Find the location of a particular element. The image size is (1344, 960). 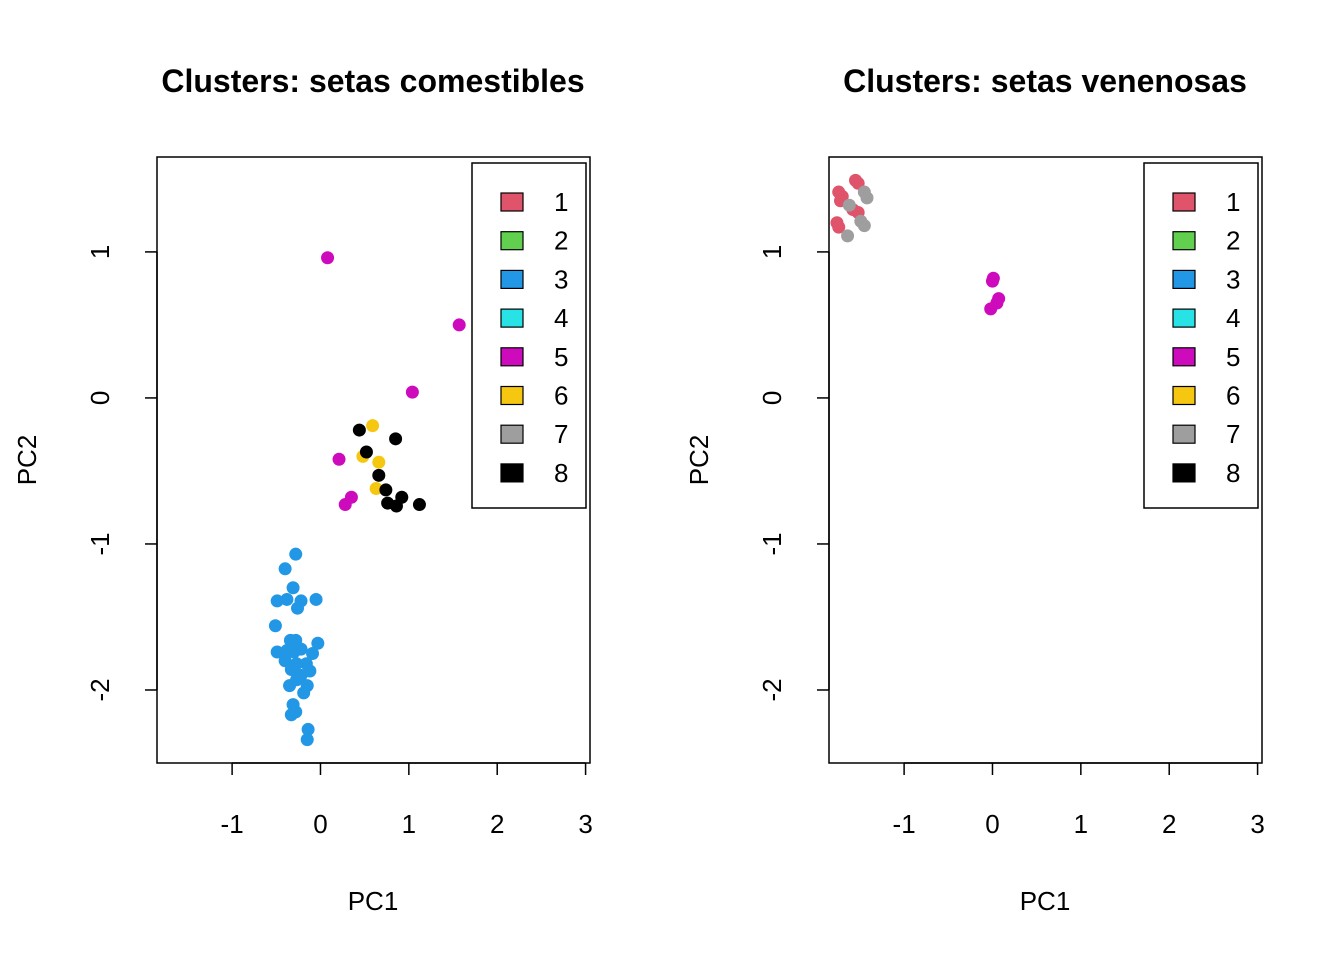

chart-title: Clusters: setas venenosas is located at coordinates (1045, 81).